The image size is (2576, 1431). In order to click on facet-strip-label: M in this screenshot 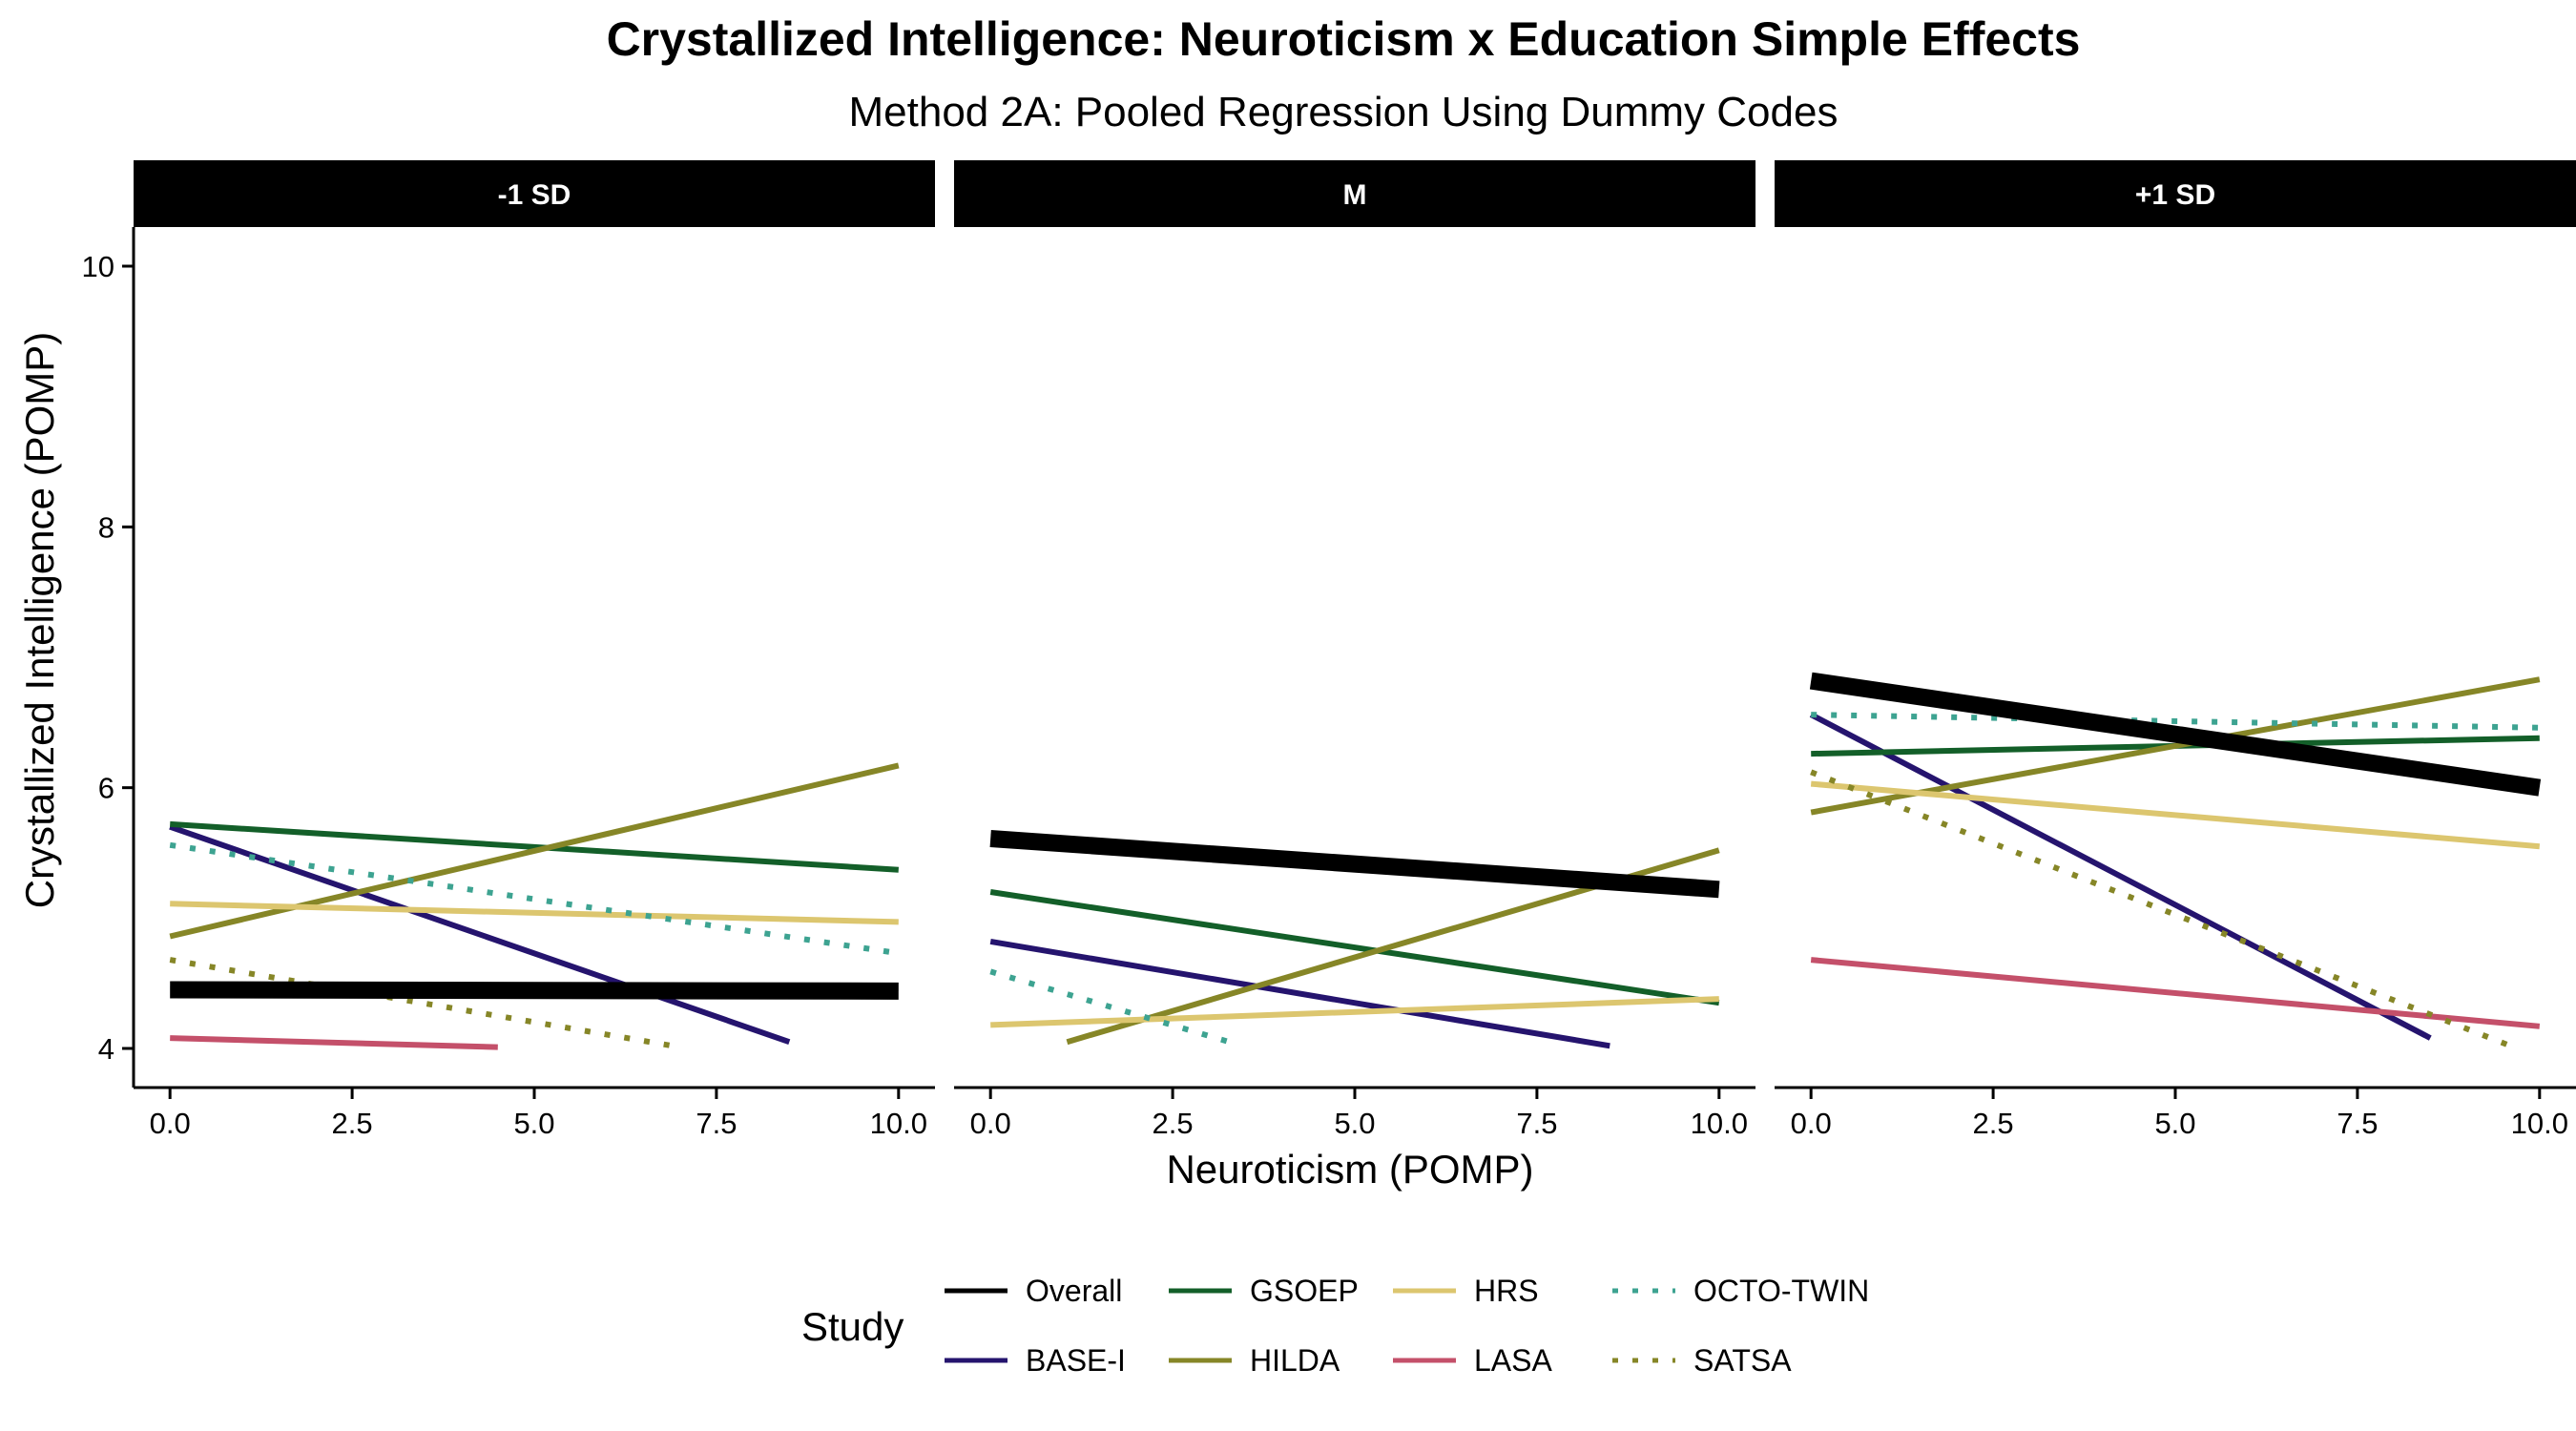, I will do `click(1355, 195)`.